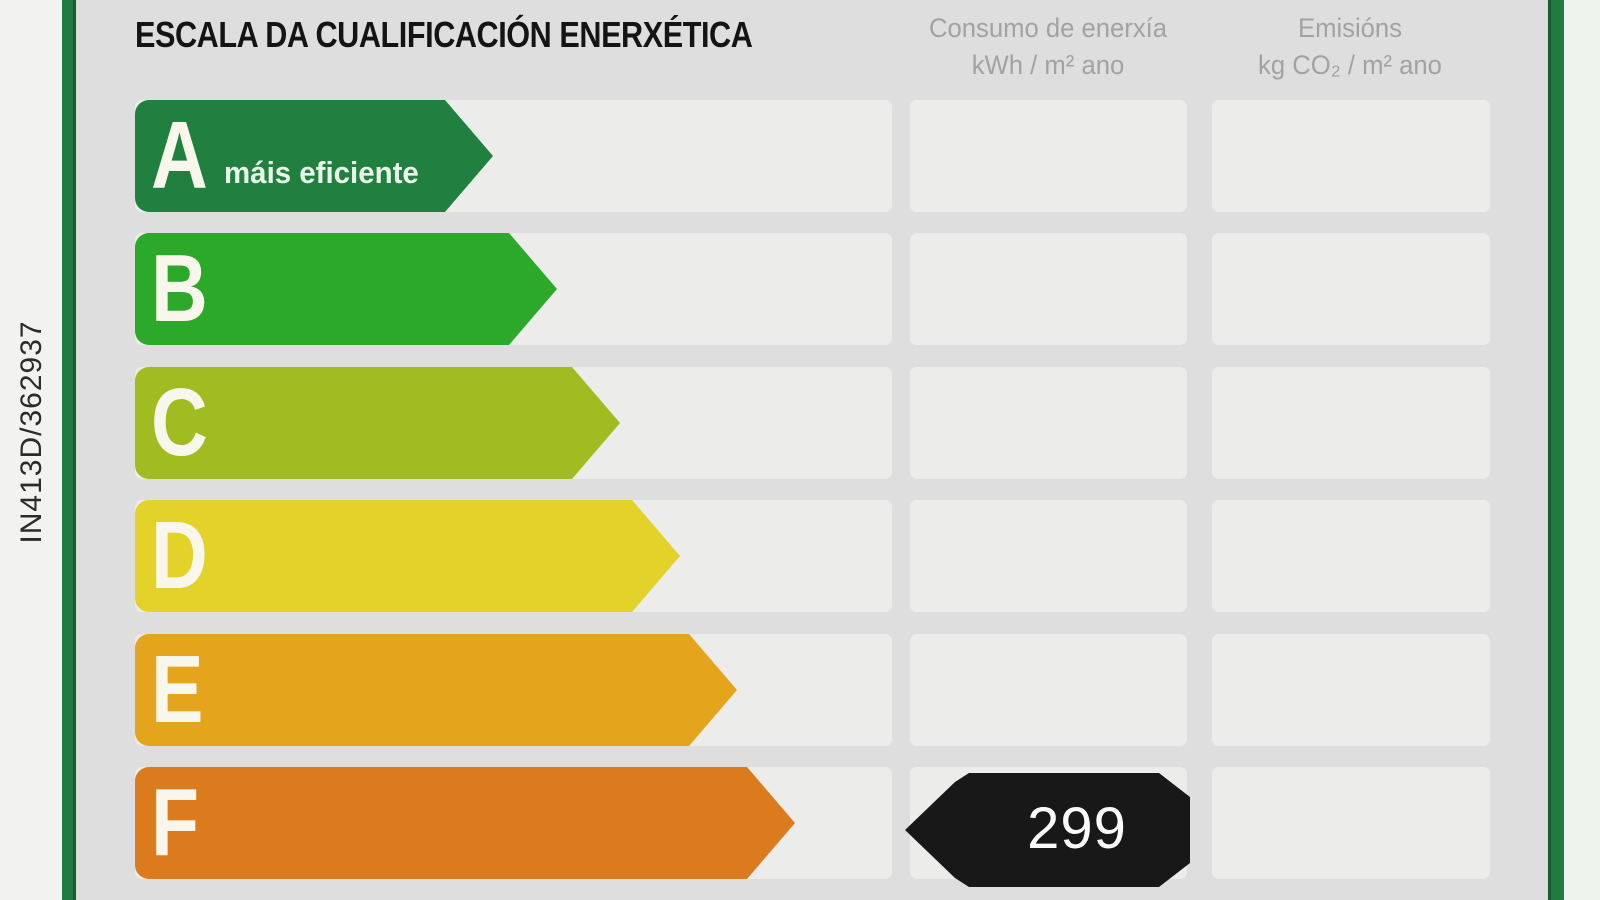 This screenshot has width=1600, height=900. Describe the element at coordinates (1350, 28) in the screenshot. I see `emissions-header-line1: Emisións` at that location.